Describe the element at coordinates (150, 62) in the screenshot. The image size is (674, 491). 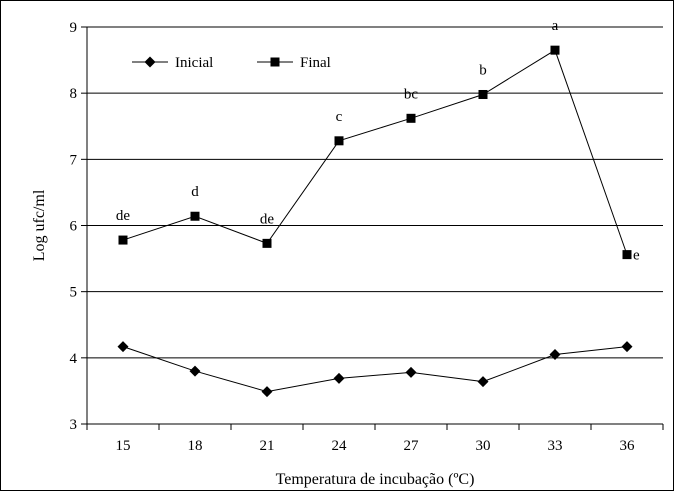
I see `legend-marker-diamond-icon` at that location.